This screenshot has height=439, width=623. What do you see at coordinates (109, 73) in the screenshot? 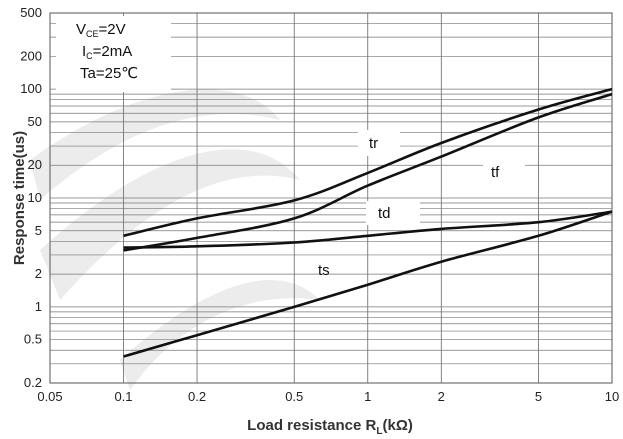
I see `condition-ta: Ta=25℃` at bounding box center [109, 73].